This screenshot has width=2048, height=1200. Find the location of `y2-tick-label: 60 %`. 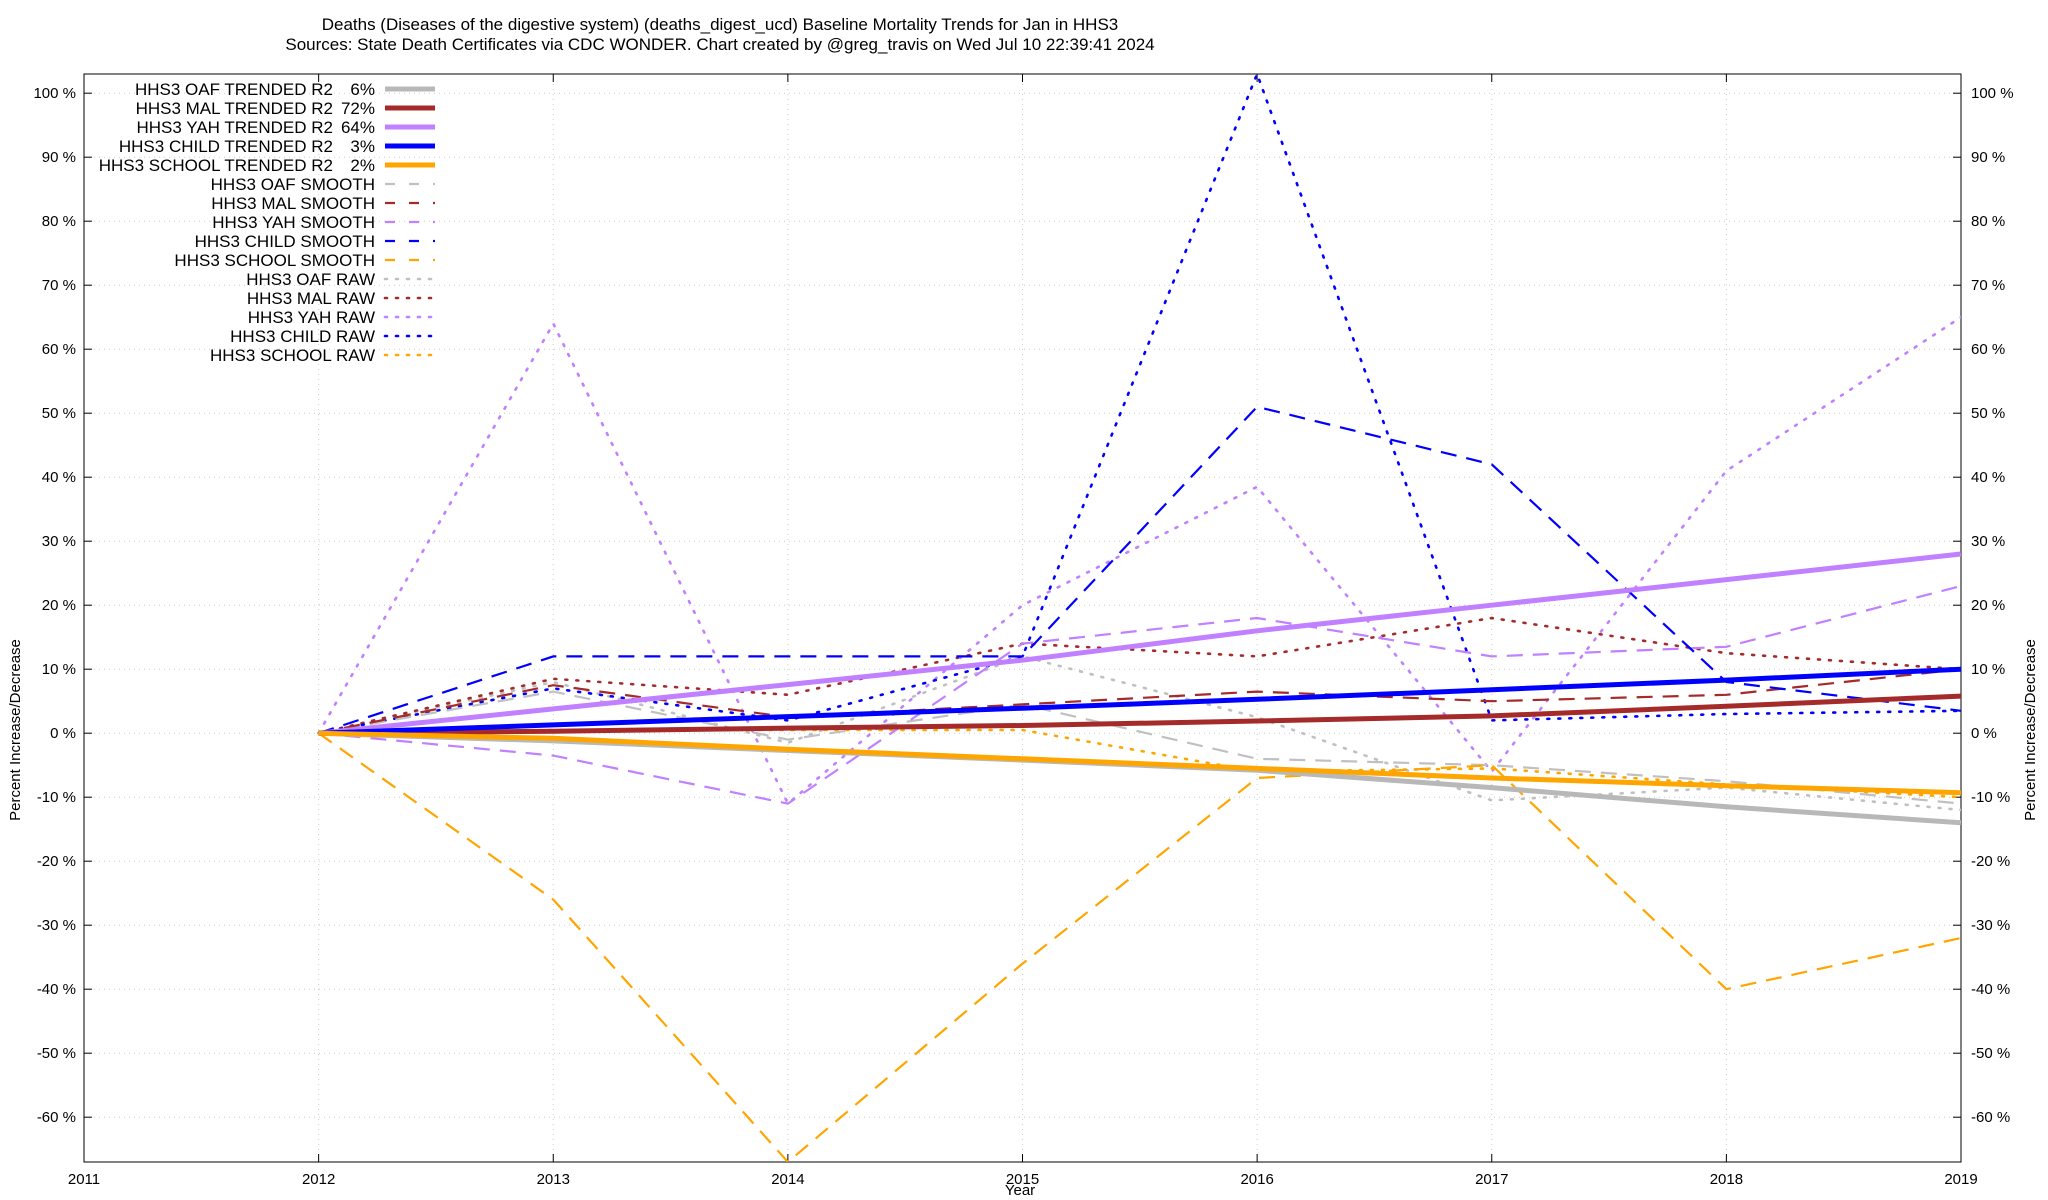

y2-tick-label: 60 % is located at coordinates (1988, 349).